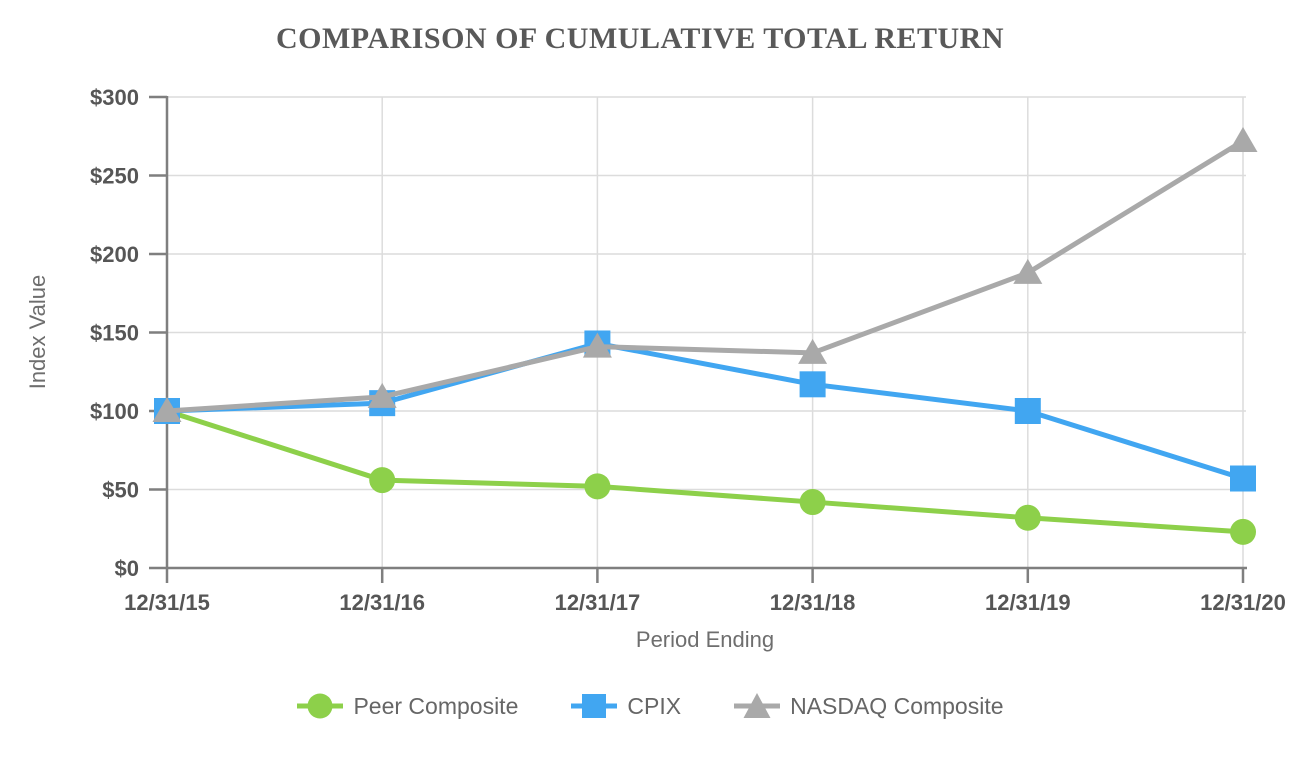 The width and height of the screenshot is (1300, 760). I want to click on legend-item-cpix: CPIX, so click(625, 706).